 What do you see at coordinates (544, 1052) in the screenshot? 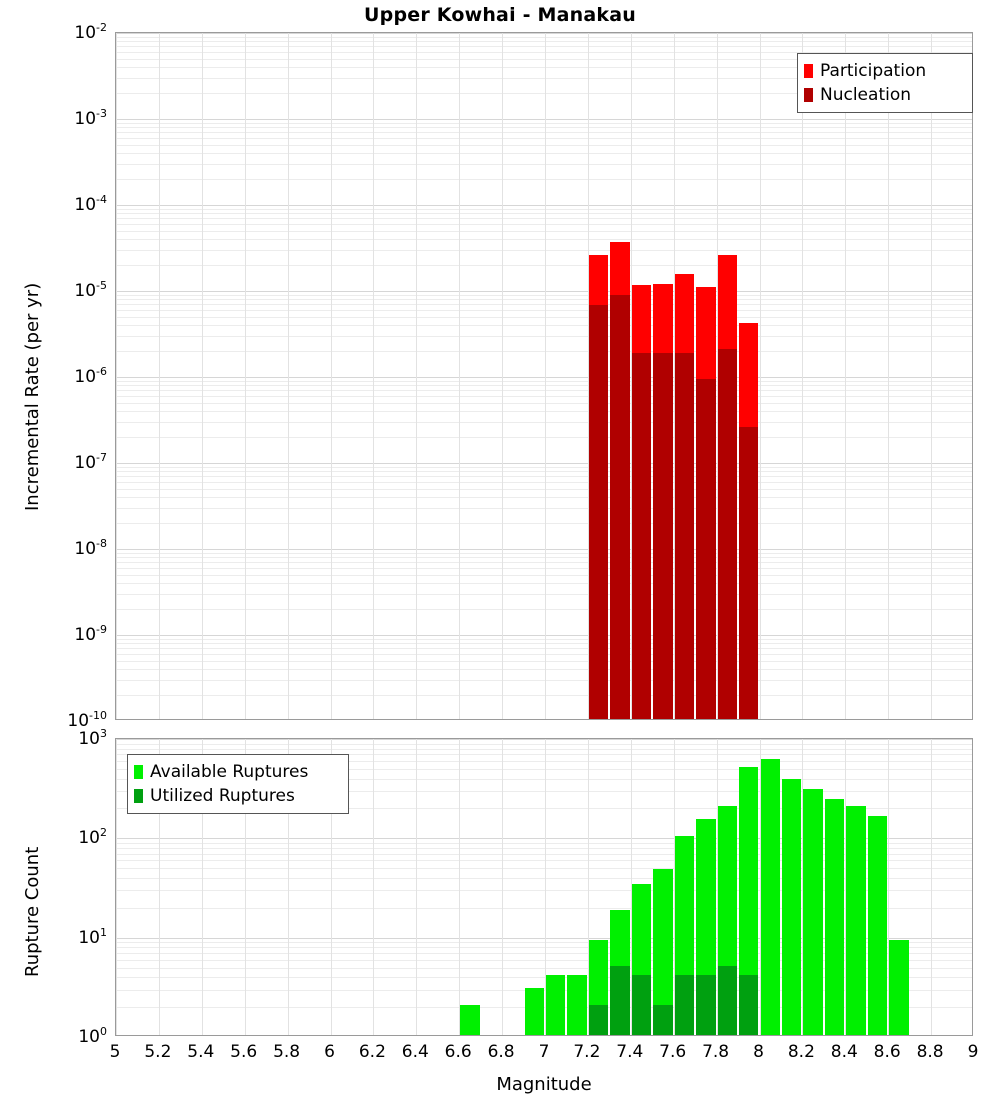
I see `x-tick-label: 7` at bounding box center [544, 1052].